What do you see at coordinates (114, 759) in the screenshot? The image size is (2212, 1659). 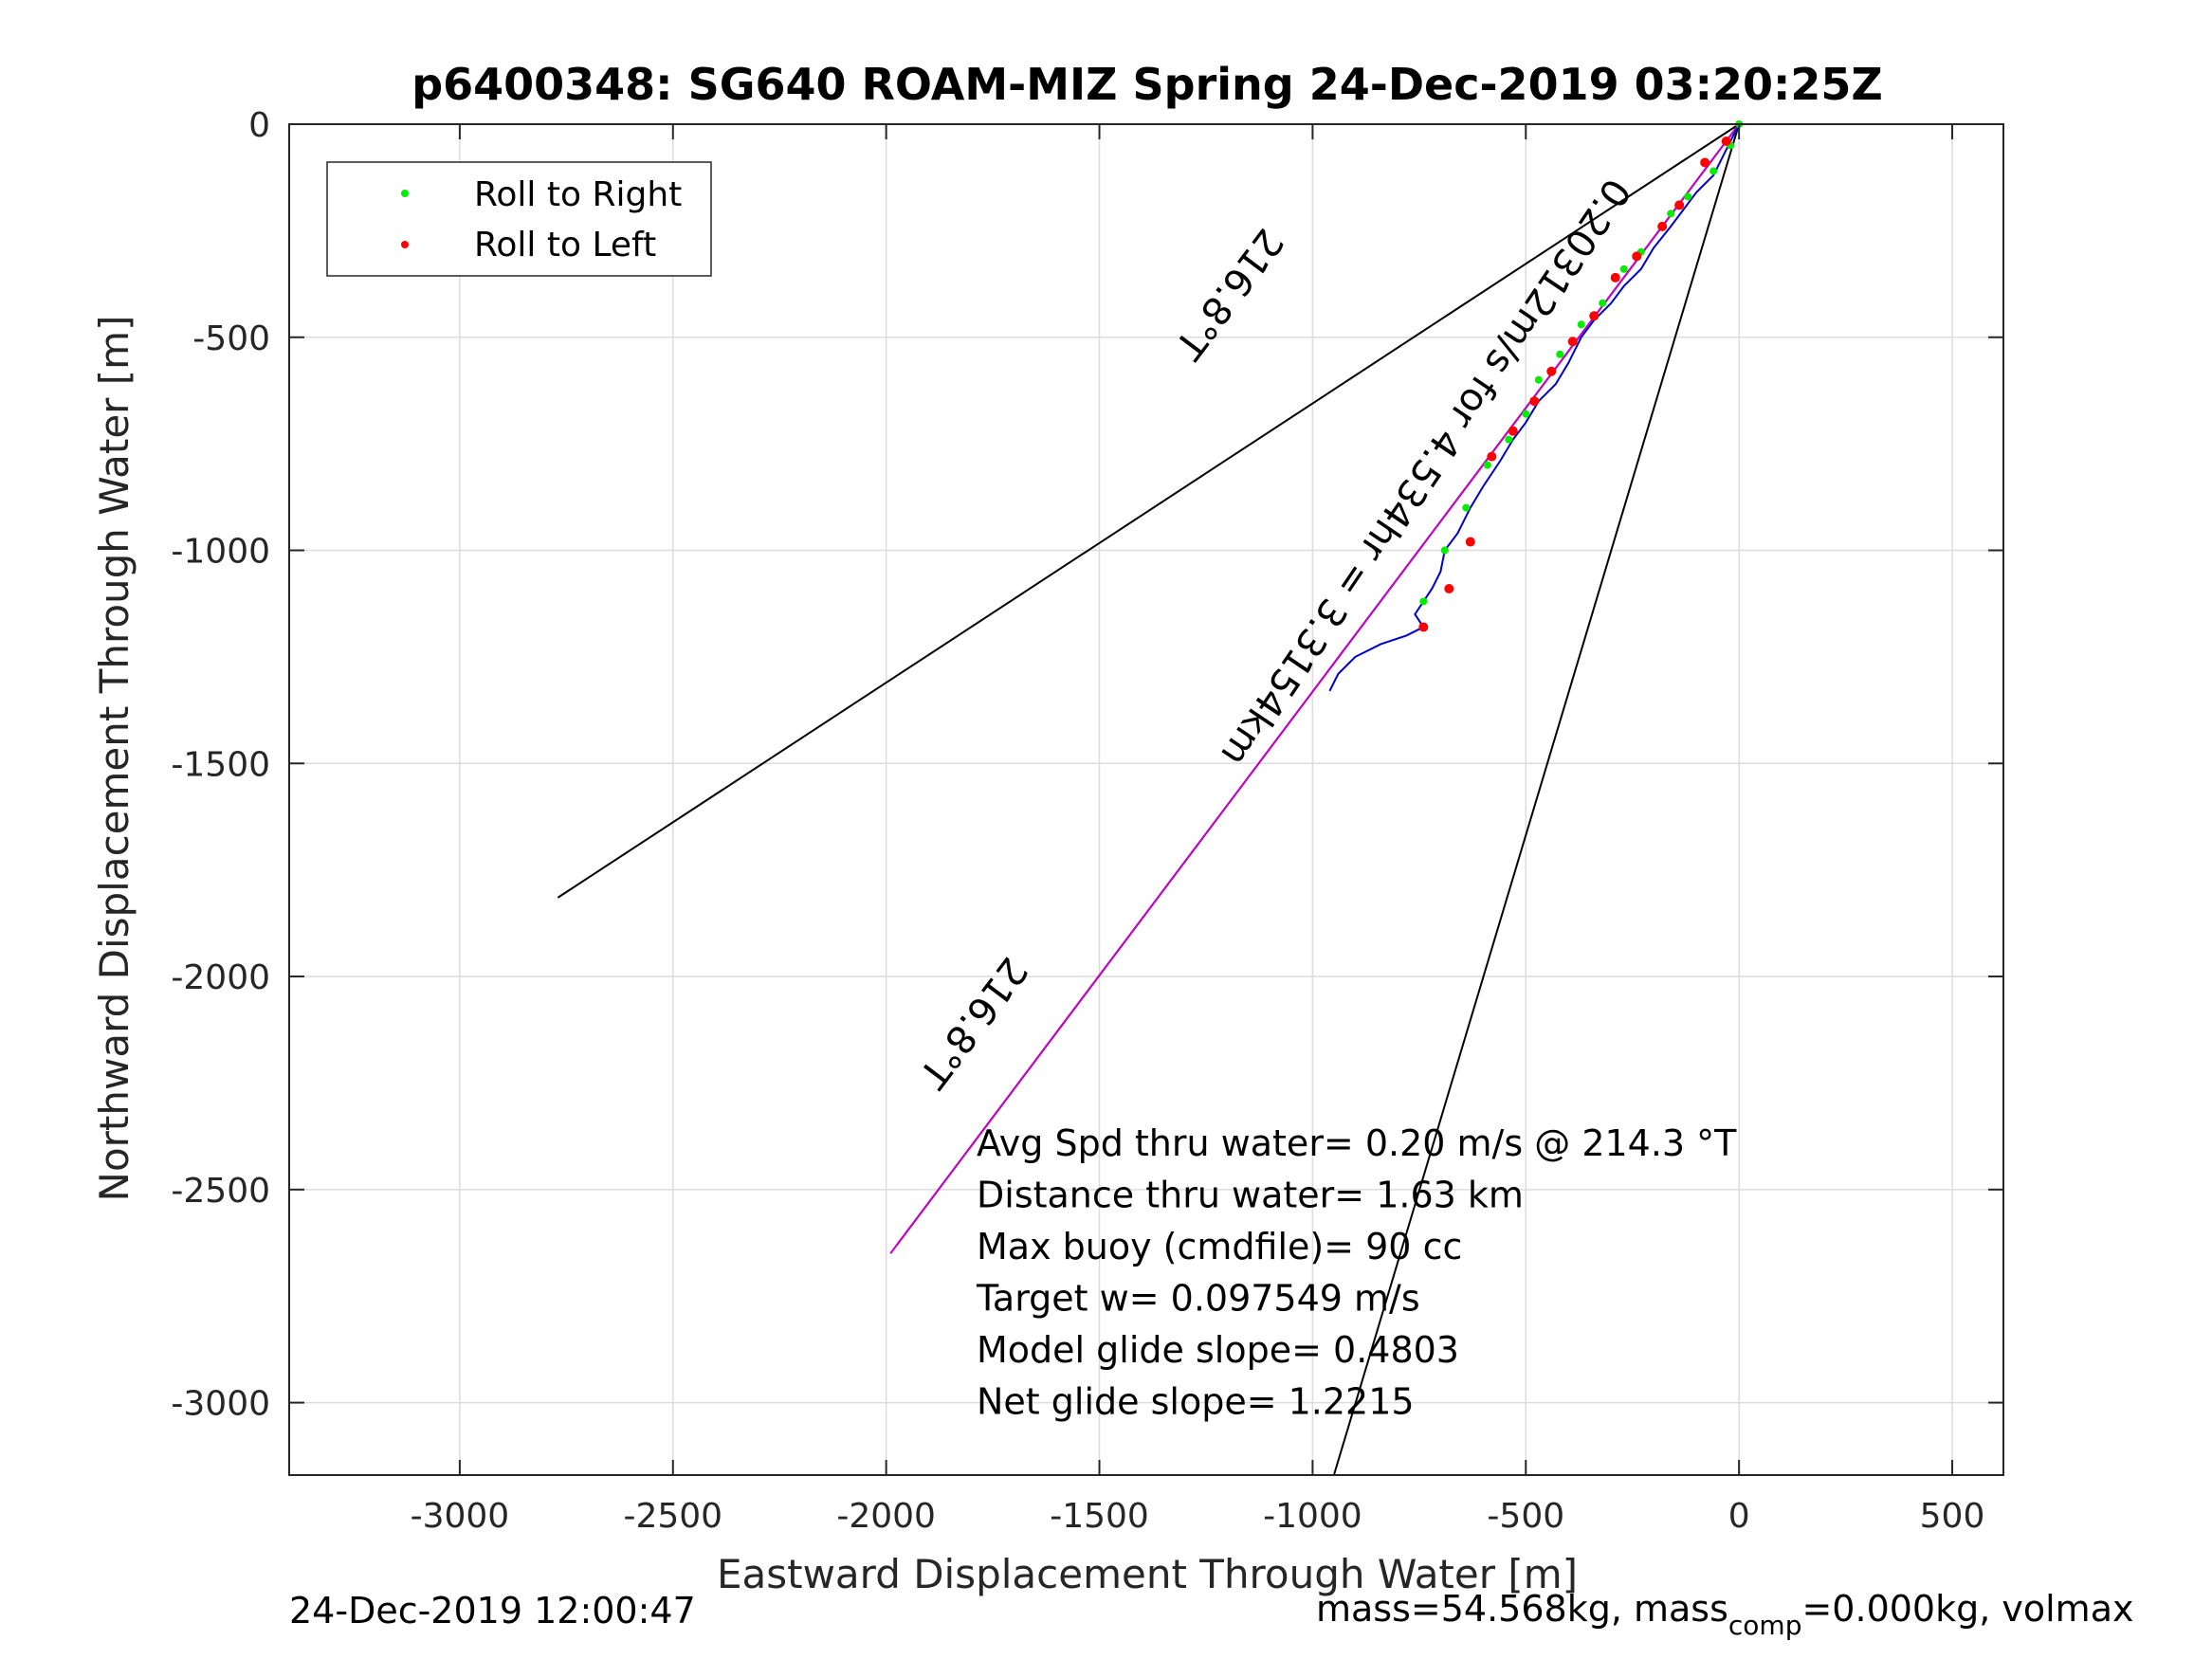 I see `y-axis-label: Northward Displacement Through Water [m]` at bounding box center [114, 759].